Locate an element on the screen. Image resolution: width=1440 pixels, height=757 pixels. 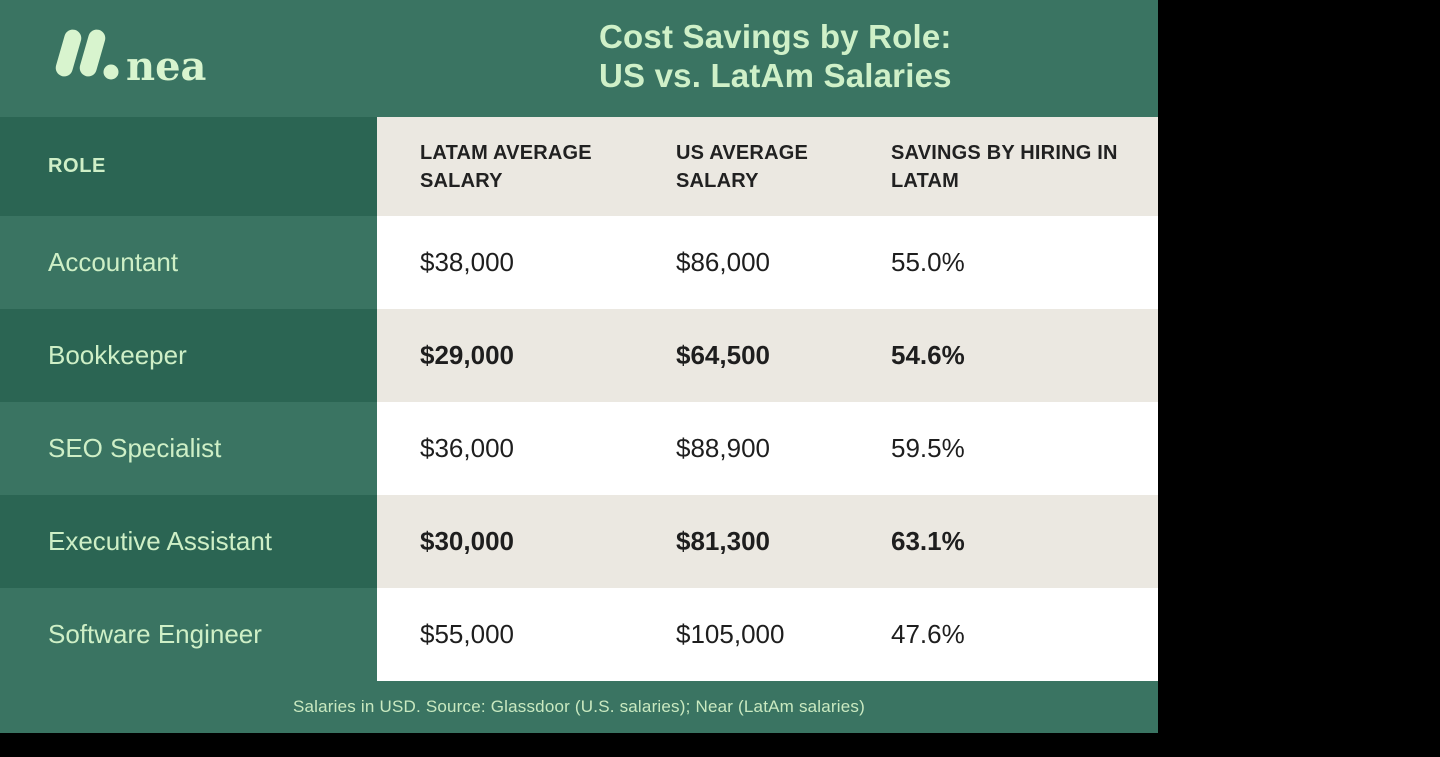
role-cell: Accountant is located at coordinates (188, 262).